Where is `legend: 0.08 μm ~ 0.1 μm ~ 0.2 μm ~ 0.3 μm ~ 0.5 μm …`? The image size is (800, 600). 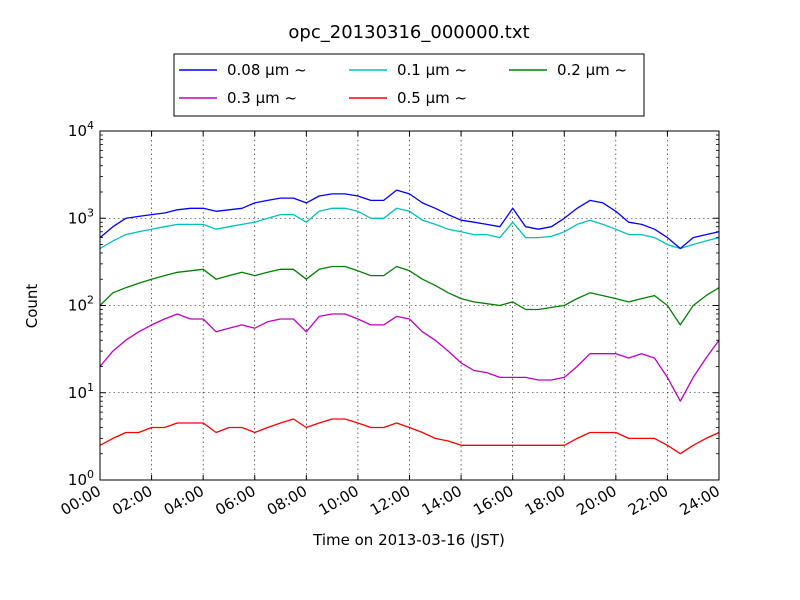
legend: 0.08 μm ~ 0.1 μm ~ 0.2 μm ~ 0.3 μm ~ 0.5 μm … is located at coordinates (409, 85).